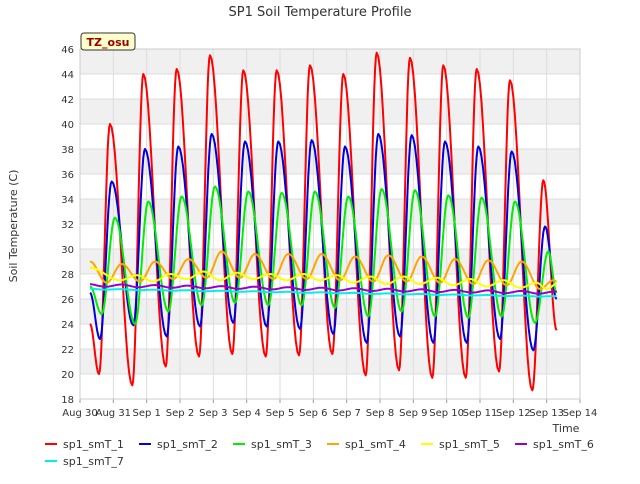 The image size is (640, 484). What do you see at coordinates (313, 413) in the screenshot?
I see `x-tick-label: Sep 6` at bounding box center [313, 413].